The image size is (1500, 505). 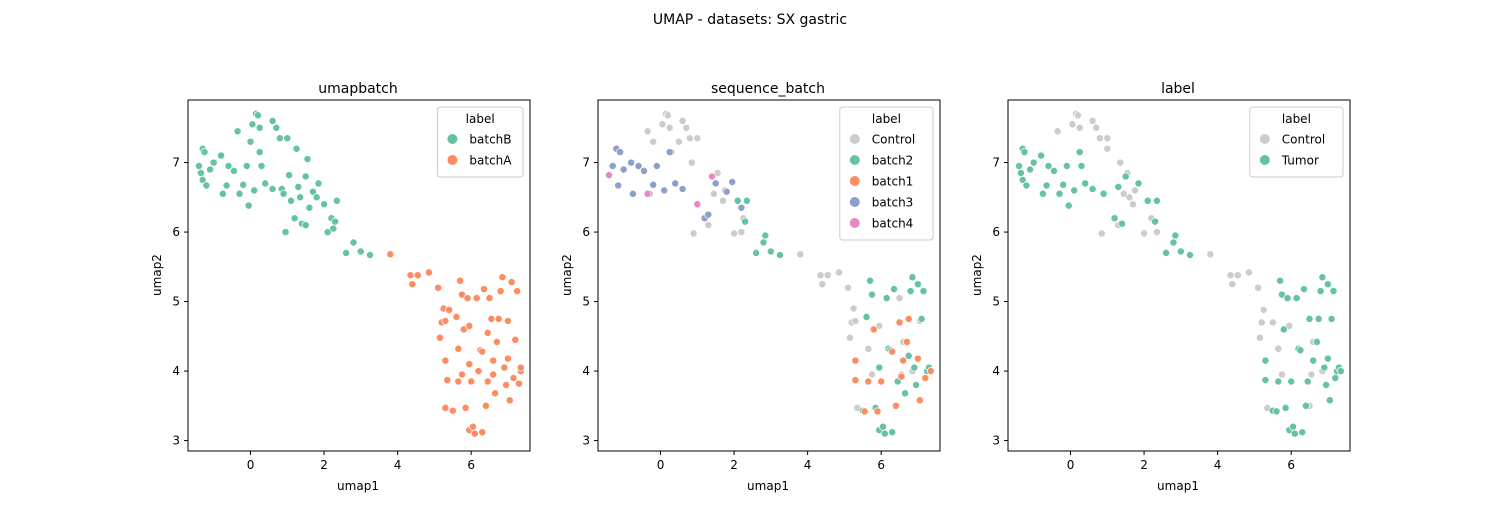 I want to click on series-Control, so click(x=783, y=260).